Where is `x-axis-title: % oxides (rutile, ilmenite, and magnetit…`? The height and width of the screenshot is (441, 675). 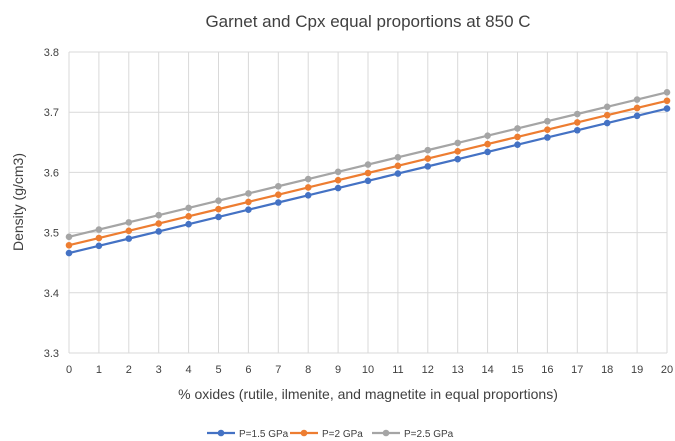
x-axis-title: % oxides (rutile, ilmenite, and magnetit… is located at coordinates (368, 394).